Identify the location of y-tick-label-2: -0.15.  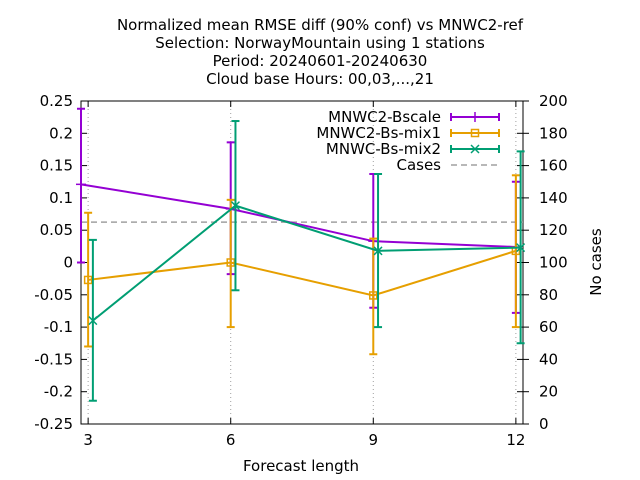
(53, 359).